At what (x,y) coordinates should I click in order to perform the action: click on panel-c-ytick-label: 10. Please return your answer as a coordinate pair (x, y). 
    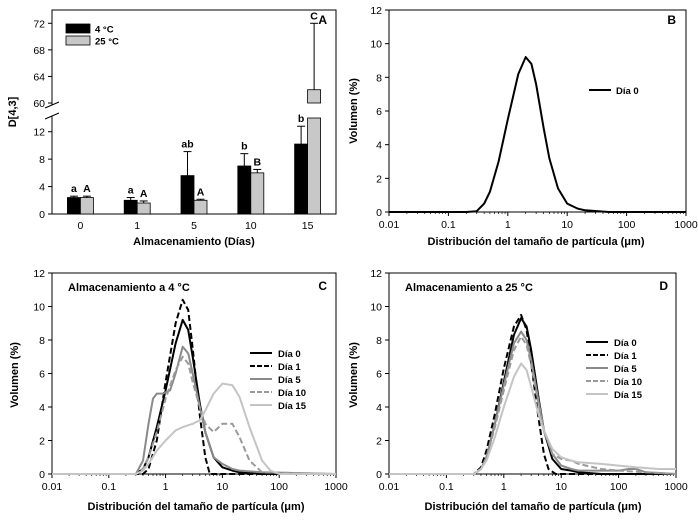
    Looking at the image, I should click on (39, 308).